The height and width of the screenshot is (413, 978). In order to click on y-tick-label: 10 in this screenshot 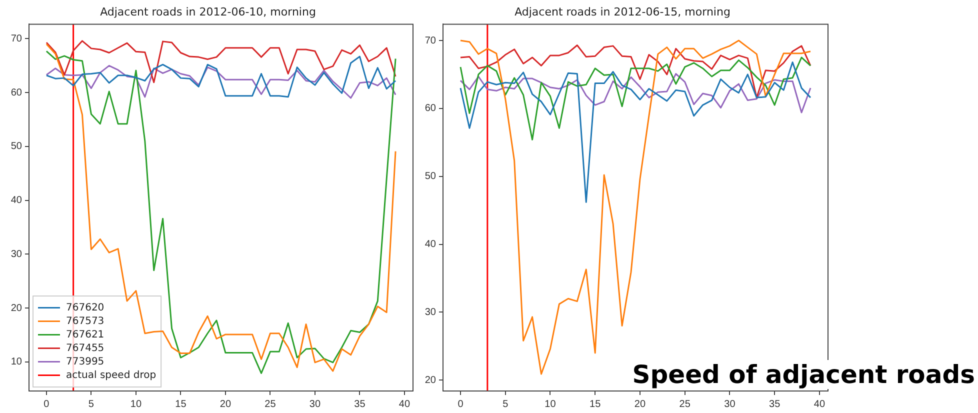, I will do `click(16, 362)`.